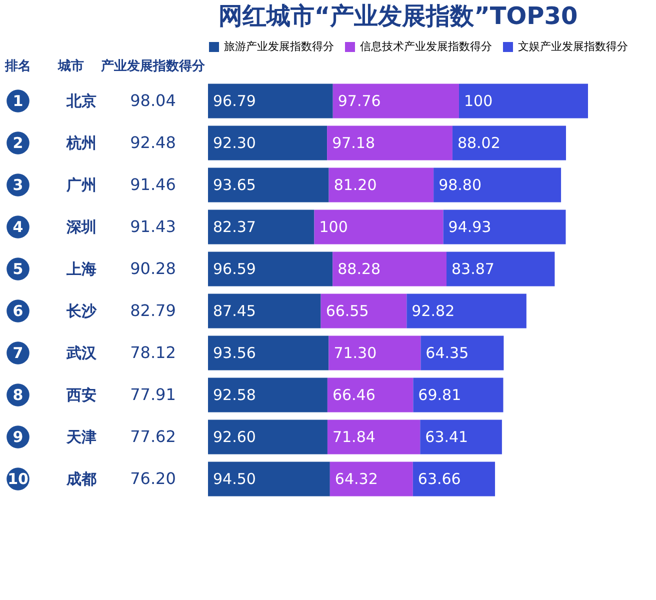  What do you see at coordinates (18, 437) in the screenshot?
I see `text: 9` at bounding box center [18, 437].